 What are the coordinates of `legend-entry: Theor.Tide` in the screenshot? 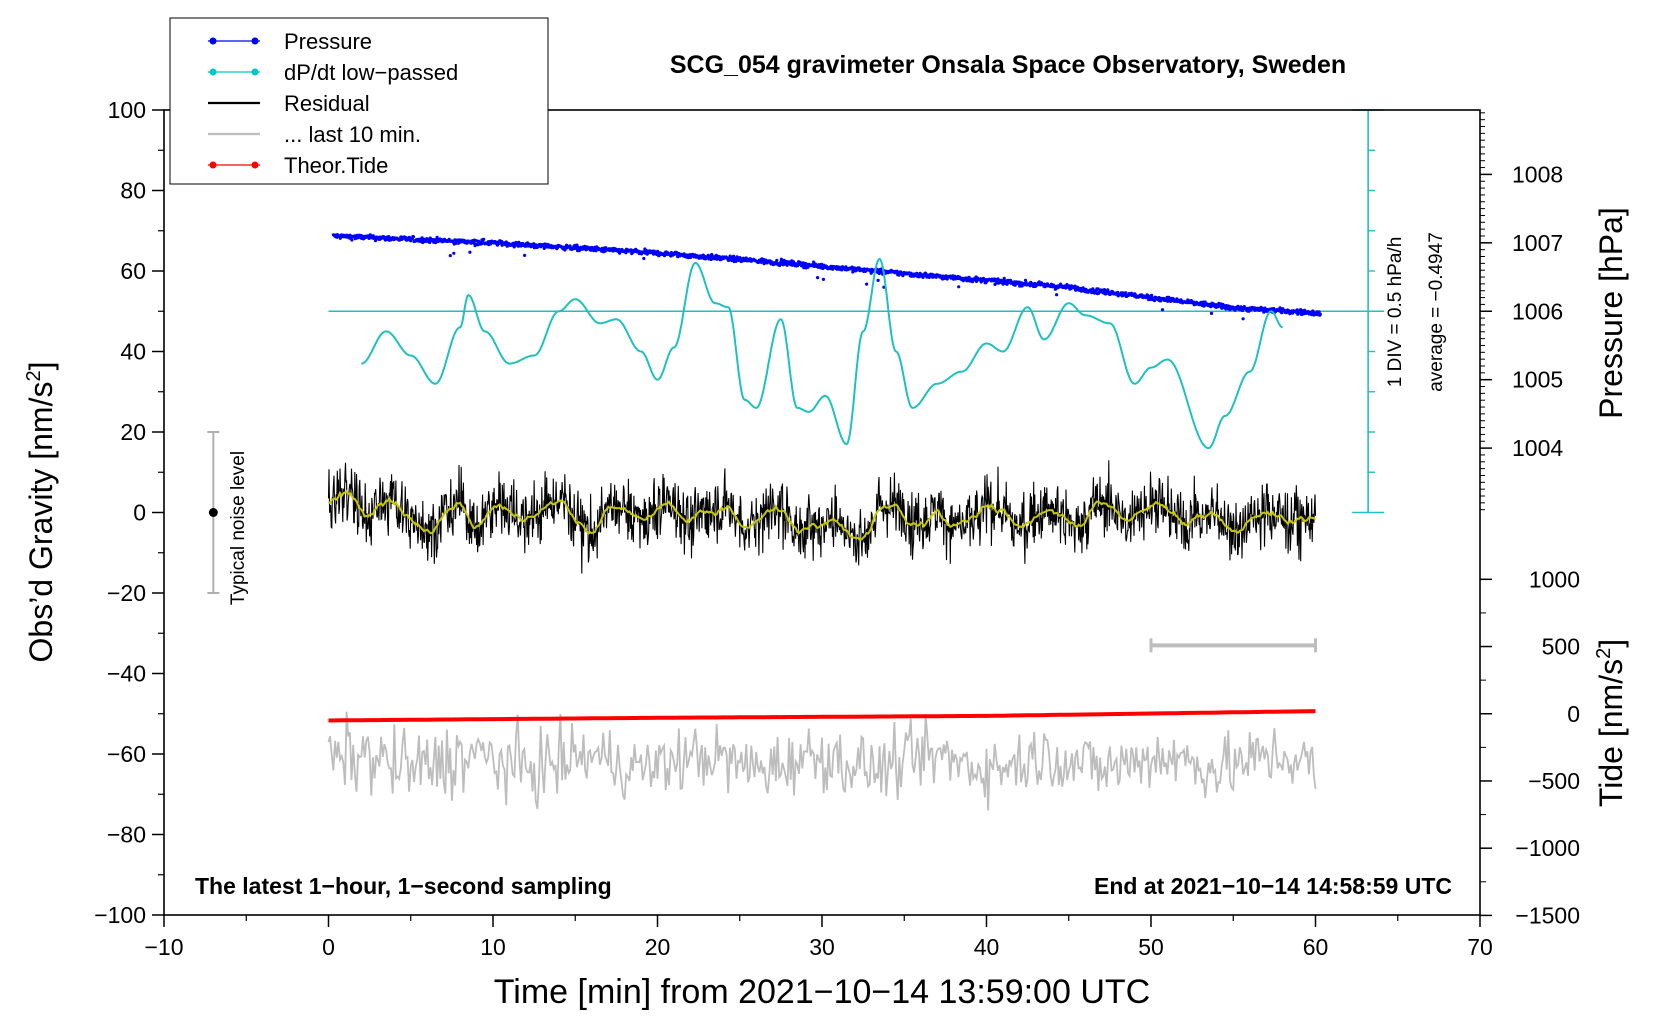 It's located at (298, 165).